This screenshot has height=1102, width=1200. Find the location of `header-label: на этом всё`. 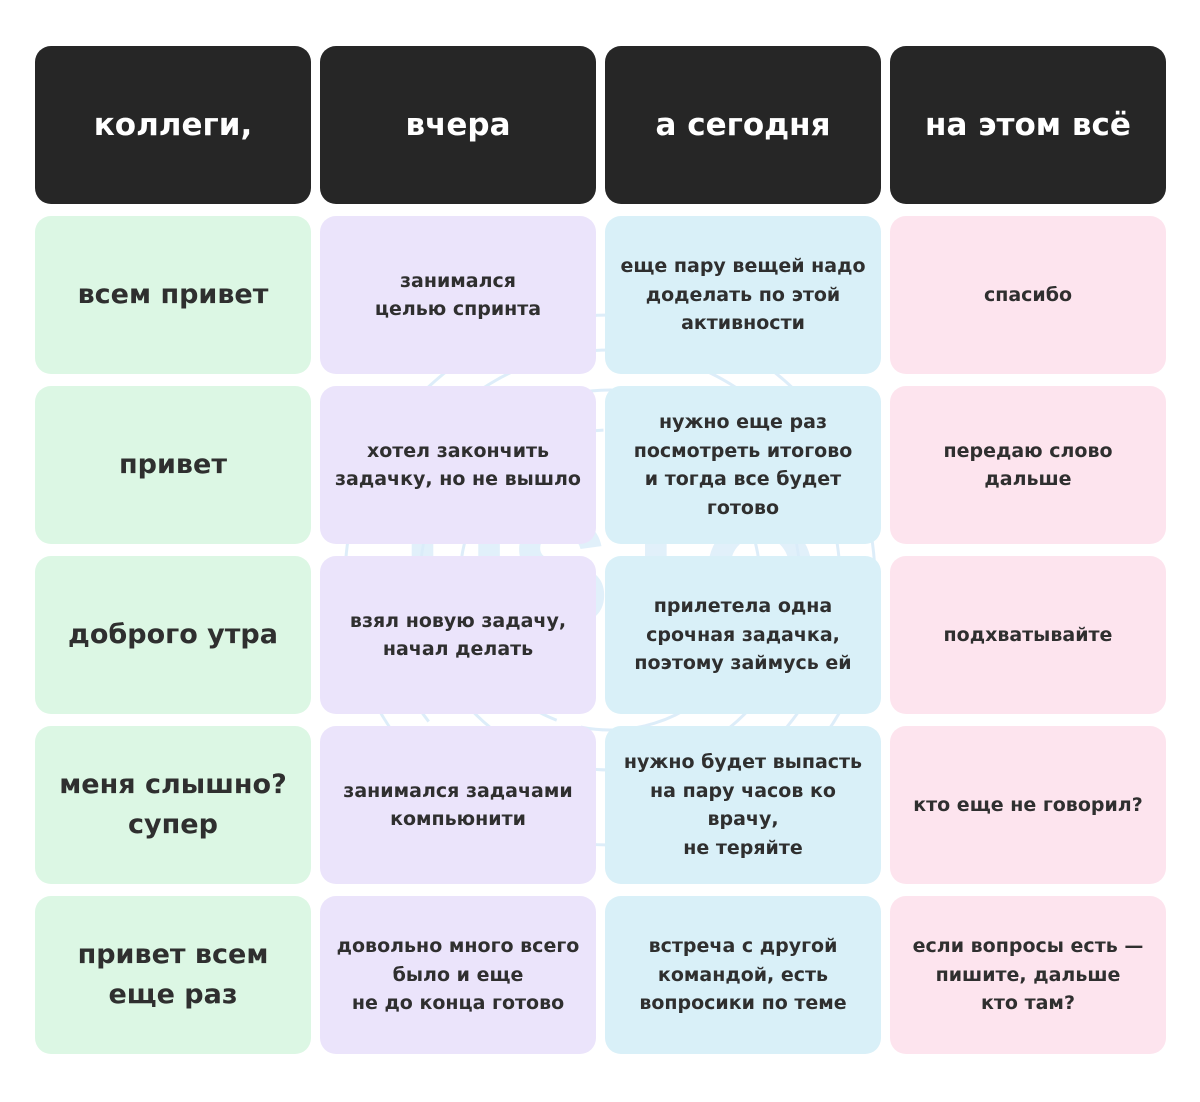

header-label: на этом всё is located at coordinates (1028, 125).